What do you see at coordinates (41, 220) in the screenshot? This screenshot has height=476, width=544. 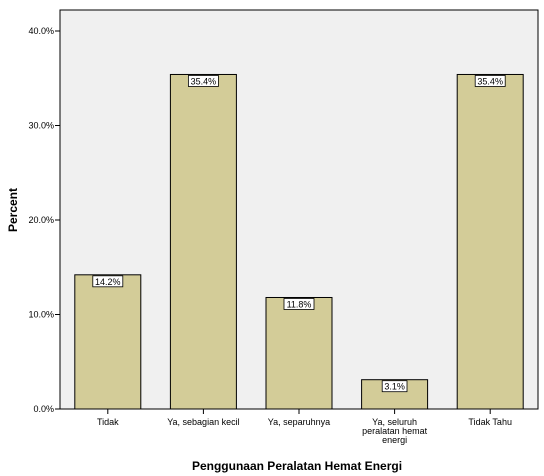 I see `y-tick-label: 20.0%` at bounding box center [41, 220].